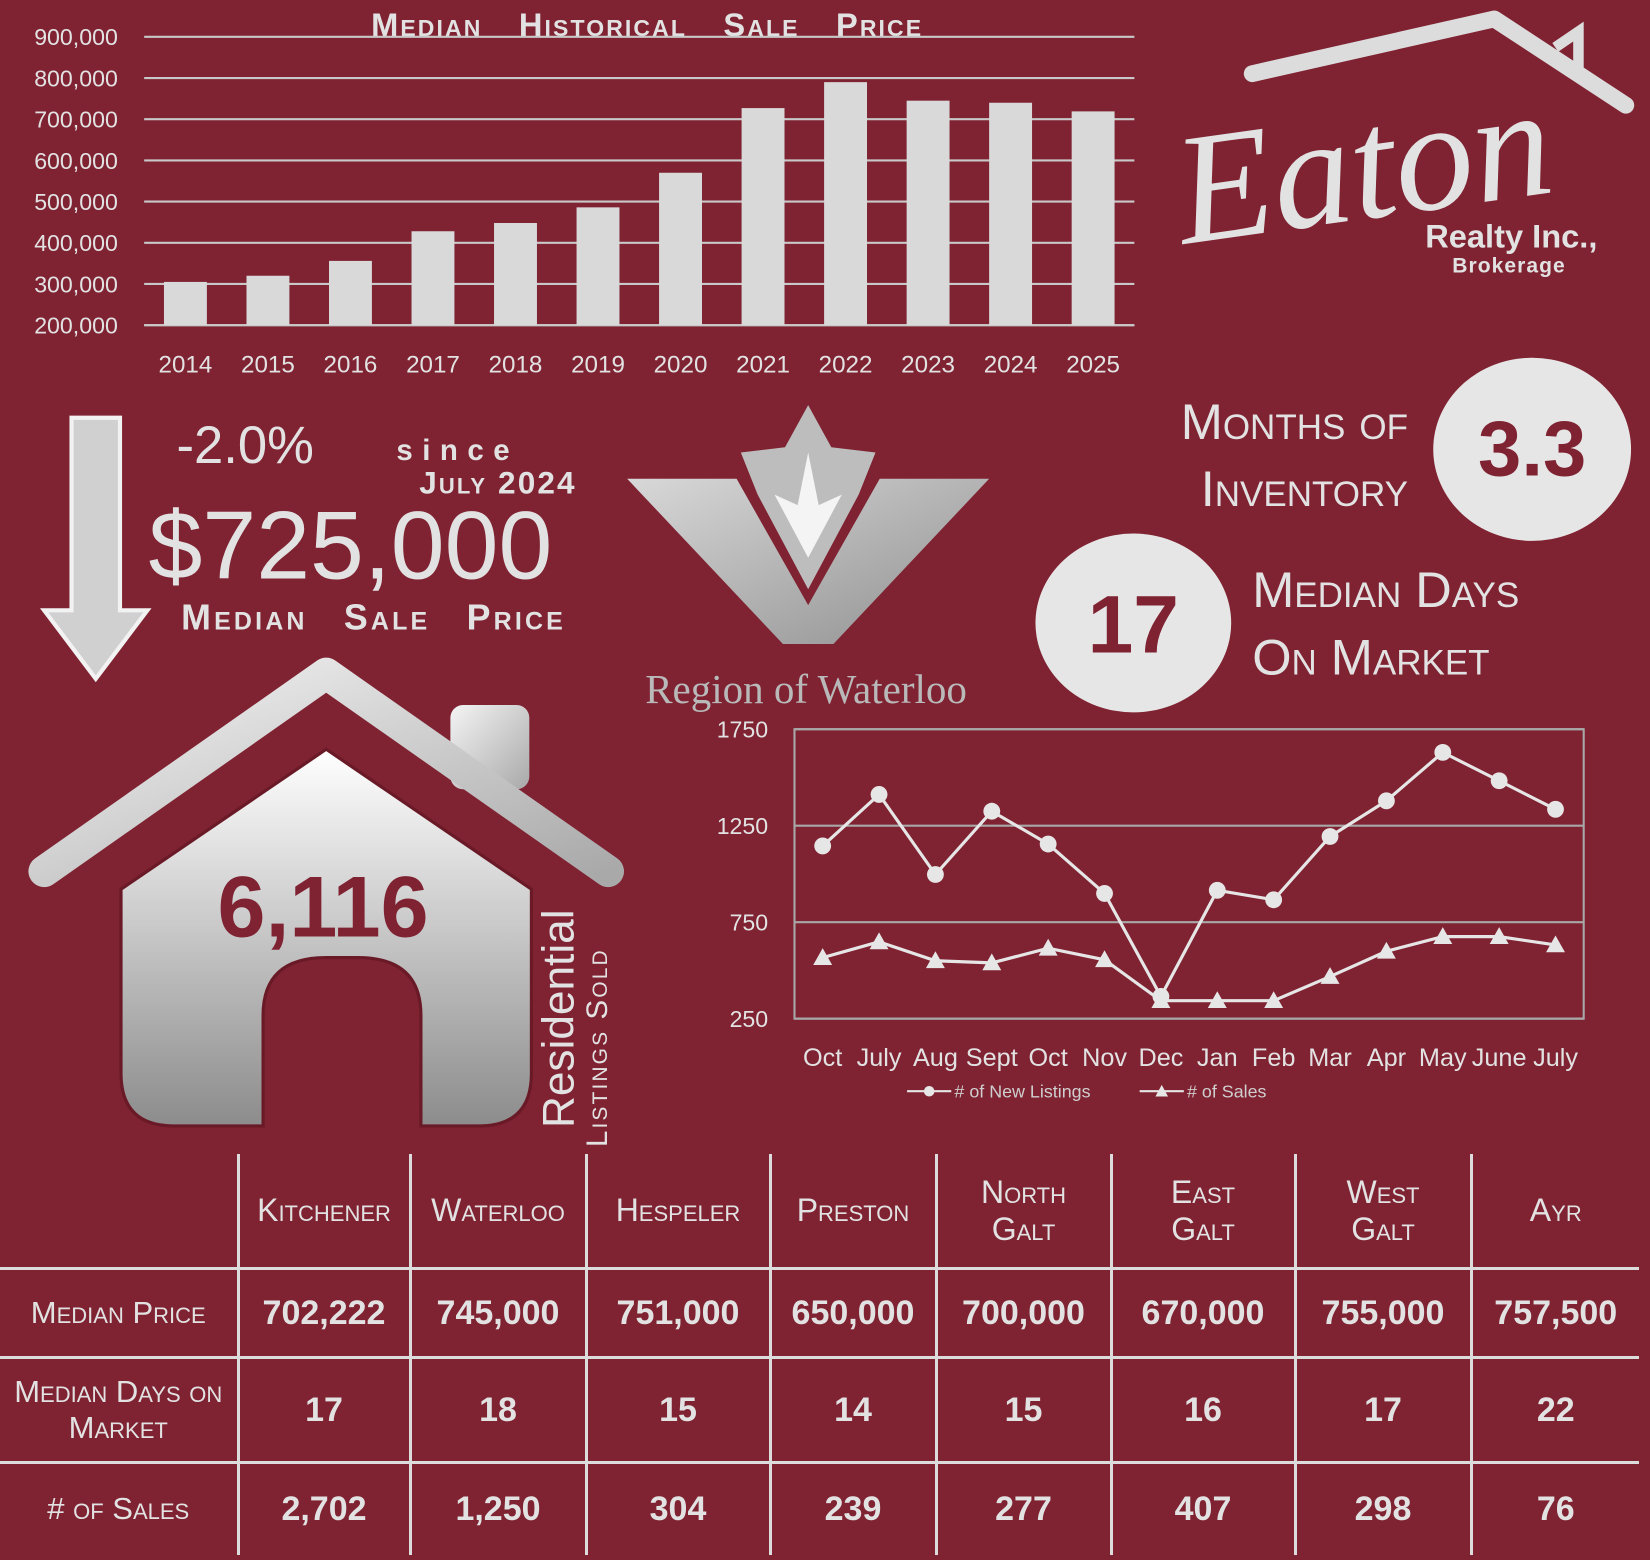 The height and width of the screenshot is (1560, 1650). What do you see at coordinates (323, 1508) in the screenshot?
I see `table-cell: 2,702` at bounding box center [323, 1508].